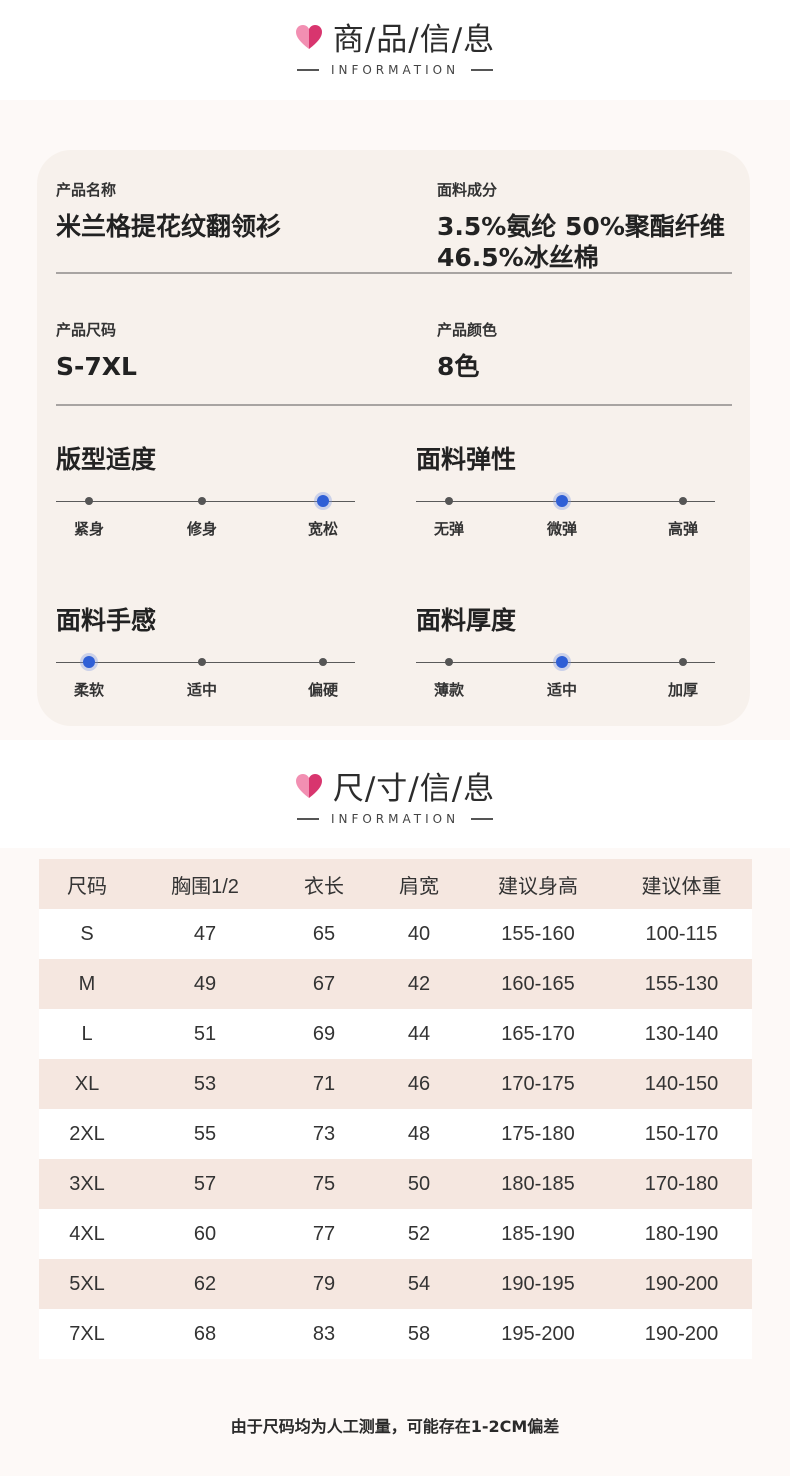 The image size is (790, 1476). What do you see at coordinates (395, 1184) in the screenshot?
I see `table-row: 3XL 57 75 50 180-185 170-180` at bounding box center [395, 1184].